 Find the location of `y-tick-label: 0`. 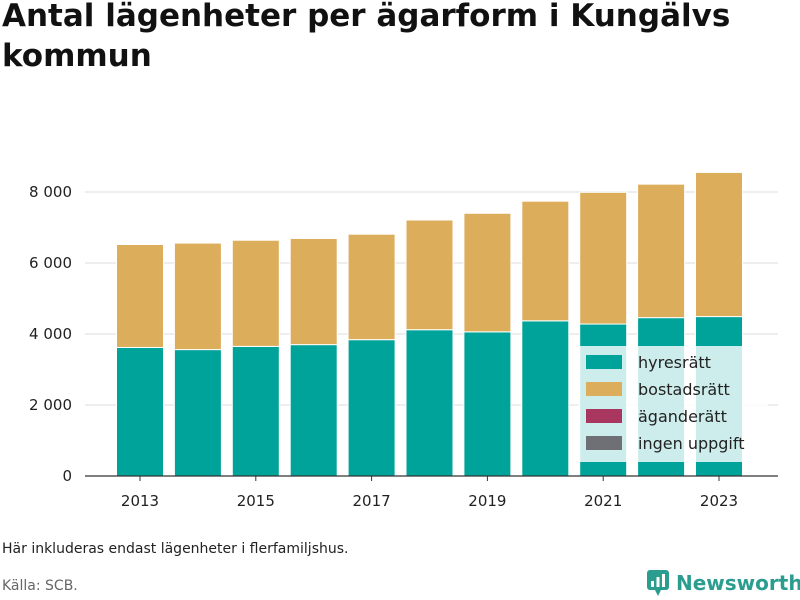

y-tick-label: 0 is located at coordinates (67, 476).